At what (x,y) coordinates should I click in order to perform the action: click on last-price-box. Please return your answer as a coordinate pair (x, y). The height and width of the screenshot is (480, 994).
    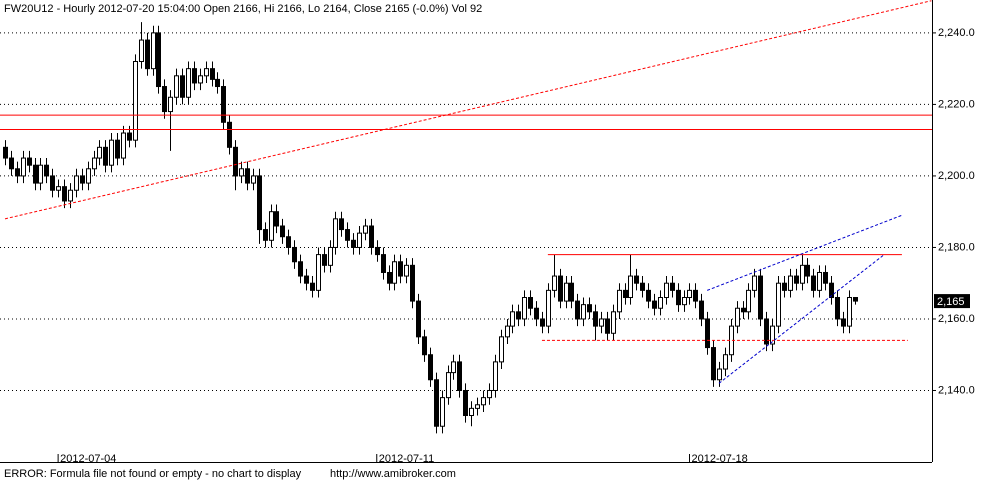
    Looking at the image, I should click on (952, 301).